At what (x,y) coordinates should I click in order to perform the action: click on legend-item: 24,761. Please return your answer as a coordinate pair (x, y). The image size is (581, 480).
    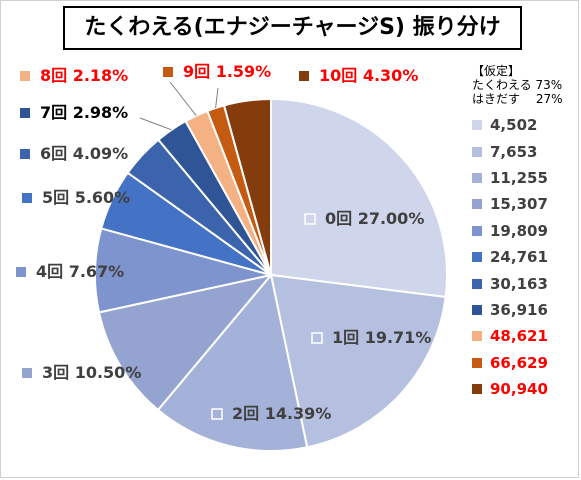
    Looking at the image, I should click on (526, 257).